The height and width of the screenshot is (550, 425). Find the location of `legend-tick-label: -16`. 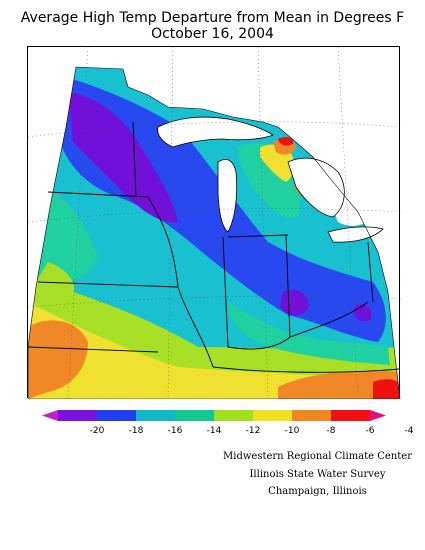

legend-tick-label: -16 is located at coordinates (175, 431).